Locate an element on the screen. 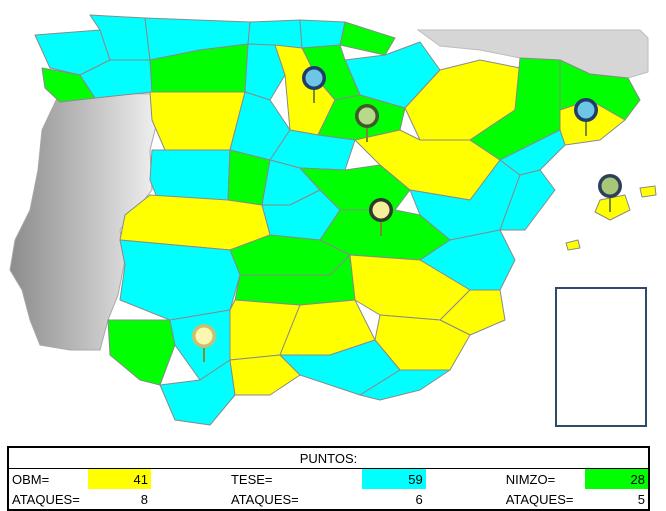  tese-attacks: 6 is located at coordinates (419, 499).